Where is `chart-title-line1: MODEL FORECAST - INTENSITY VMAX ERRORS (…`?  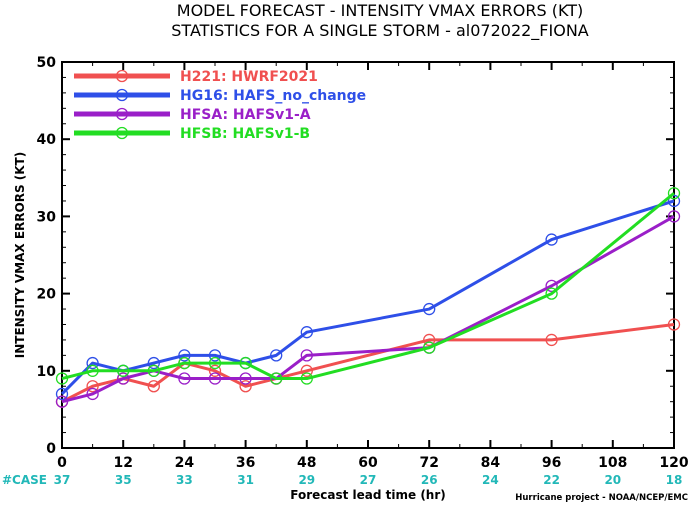
chart-title-line1: MODEL FORECAST - INTENSITY VMAX ERRORS (… is located at coordinates (380, 10).